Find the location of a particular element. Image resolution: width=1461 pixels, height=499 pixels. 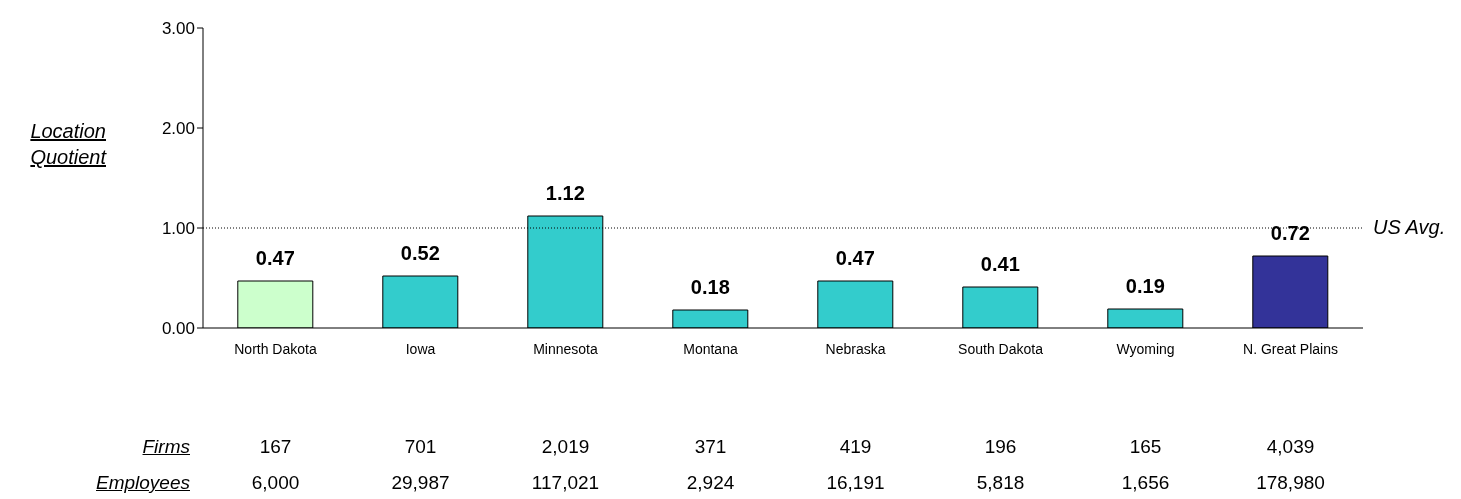

text: 167 is located at coordinates (275, 447).